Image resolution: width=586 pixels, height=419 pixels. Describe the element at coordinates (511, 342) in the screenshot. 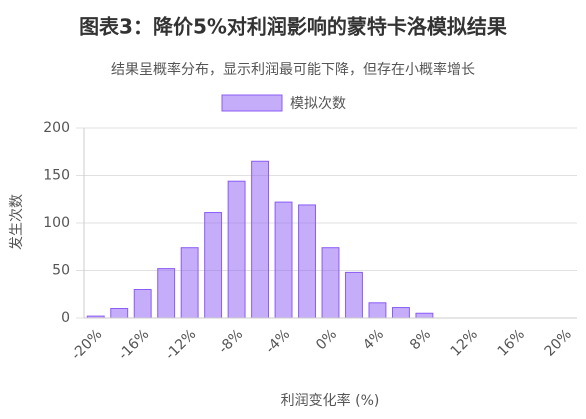

I see `x-tick-label: 16%` at that location.